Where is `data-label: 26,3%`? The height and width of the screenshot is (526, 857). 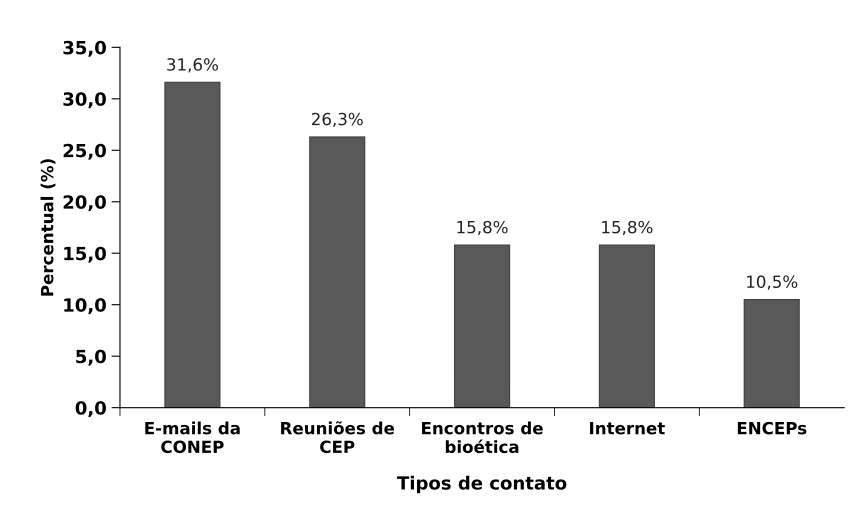
data-label: 26,3% is located at coordinates (337, 120).